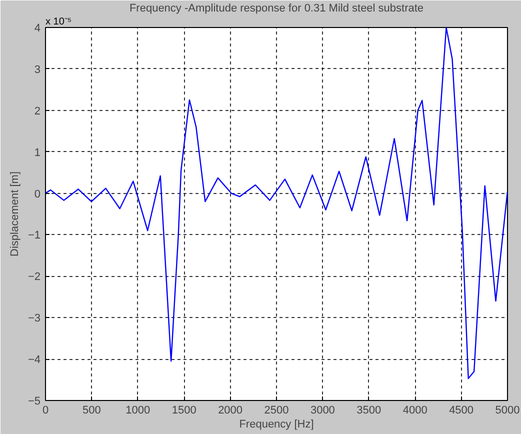 The width and height of the screenshot is (521, 434). I want to click on y-tick-label: 3, so click(37, 70).